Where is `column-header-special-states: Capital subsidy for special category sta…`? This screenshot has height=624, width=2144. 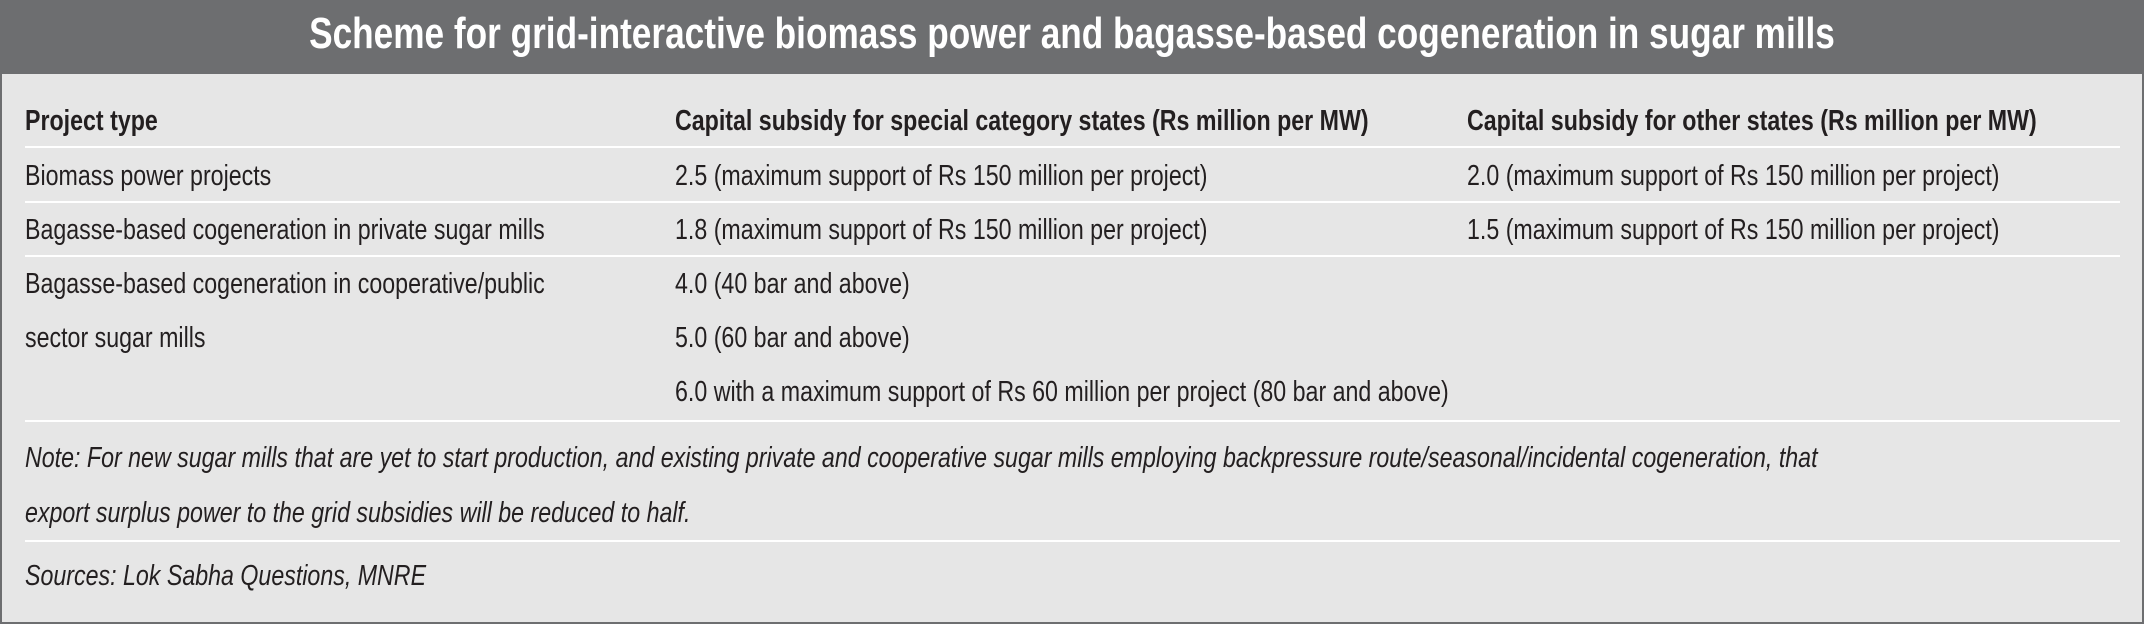
column-header-special-states: Capital subsidy for special category sta… is located at coordinates (1022, 121).